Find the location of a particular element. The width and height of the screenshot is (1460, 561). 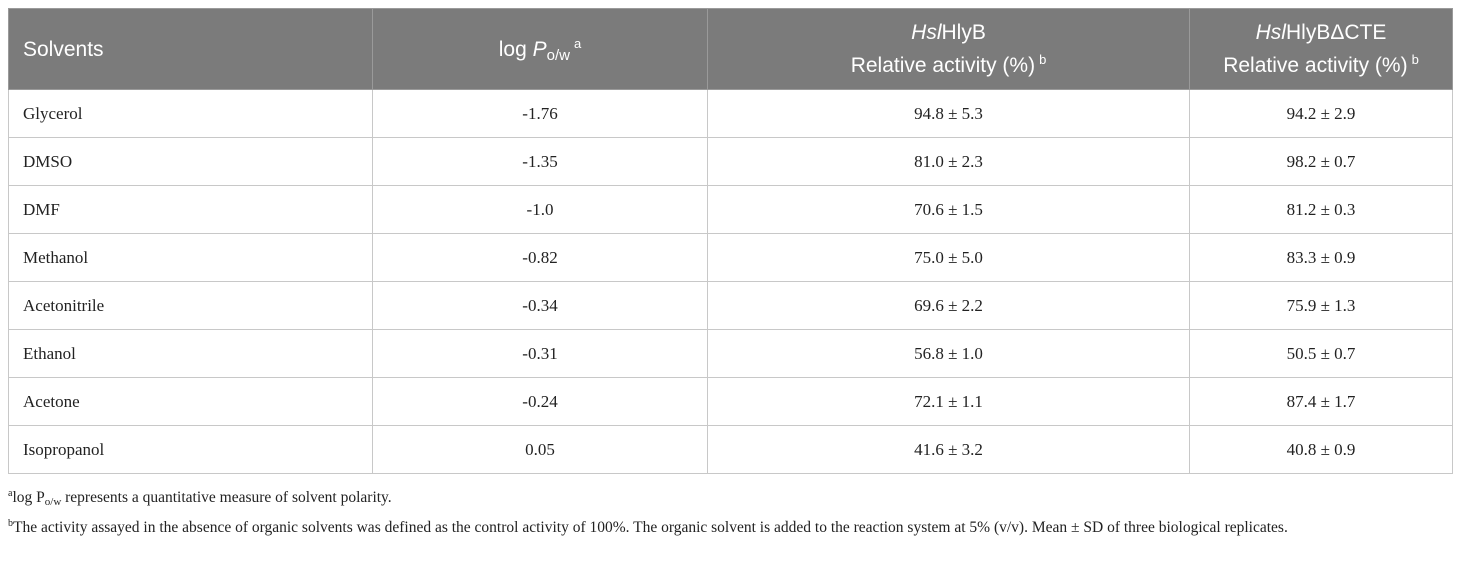

cell-log-p: -0.24 is located at coordinates (540, 401).